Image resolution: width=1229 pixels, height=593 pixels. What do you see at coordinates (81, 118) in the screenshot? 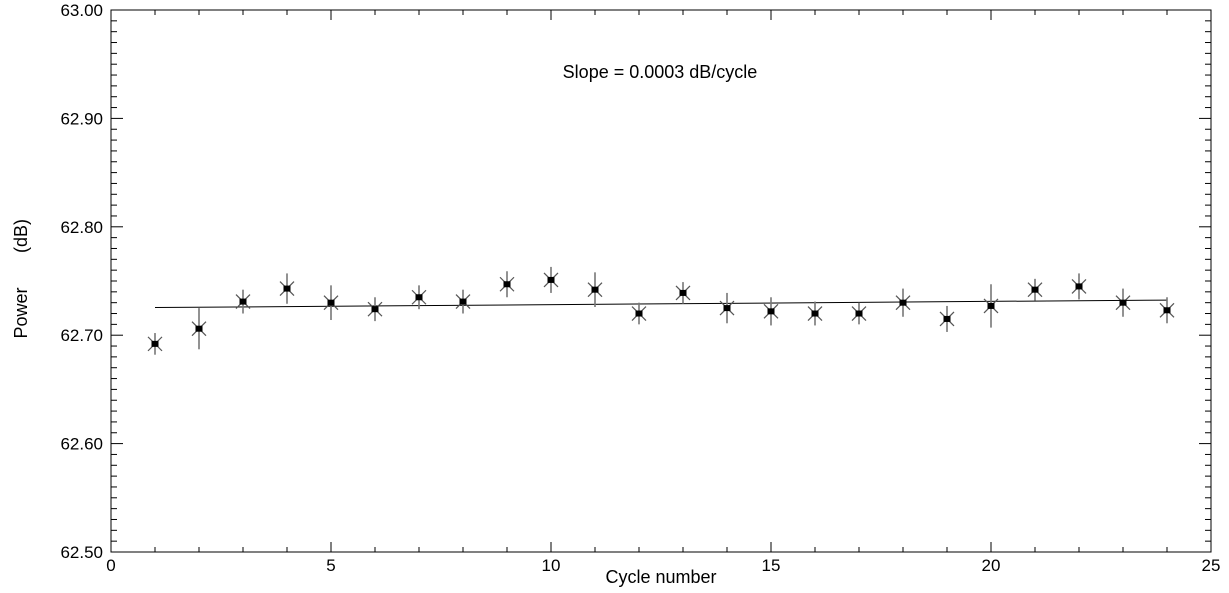
I see `y-tick-label: 62.90` at bounding box center [81, 118].